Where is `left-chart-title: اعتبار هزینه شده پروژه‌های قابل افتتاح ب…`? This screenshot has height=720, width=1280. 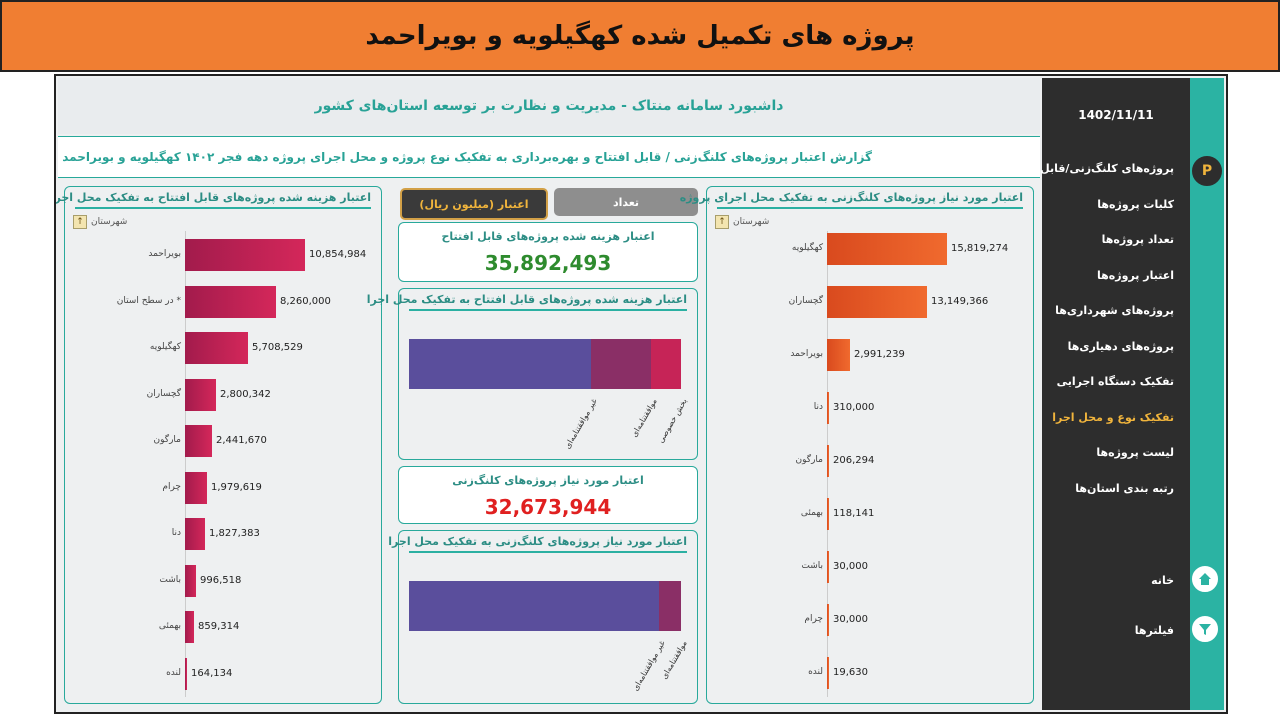 left-chart-title: اعتبار هزینه شده پروژه‌های قابل افتتاح ب… is located at coordinates (213, 200).